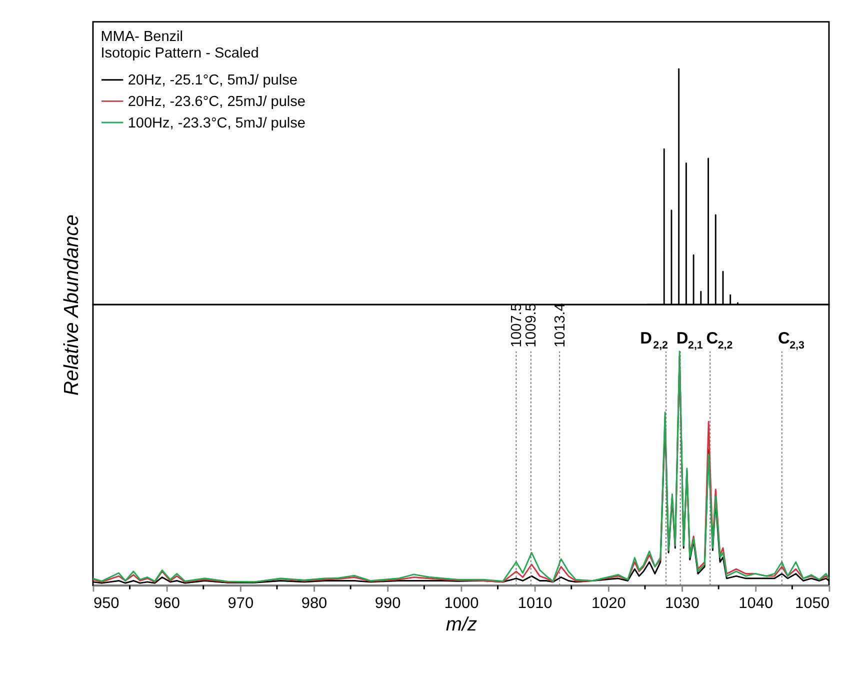 Image resolution: width=859 pixels, height=686 pixels. I want to click on ref-line-label: 1007.5, so click(517, 325).